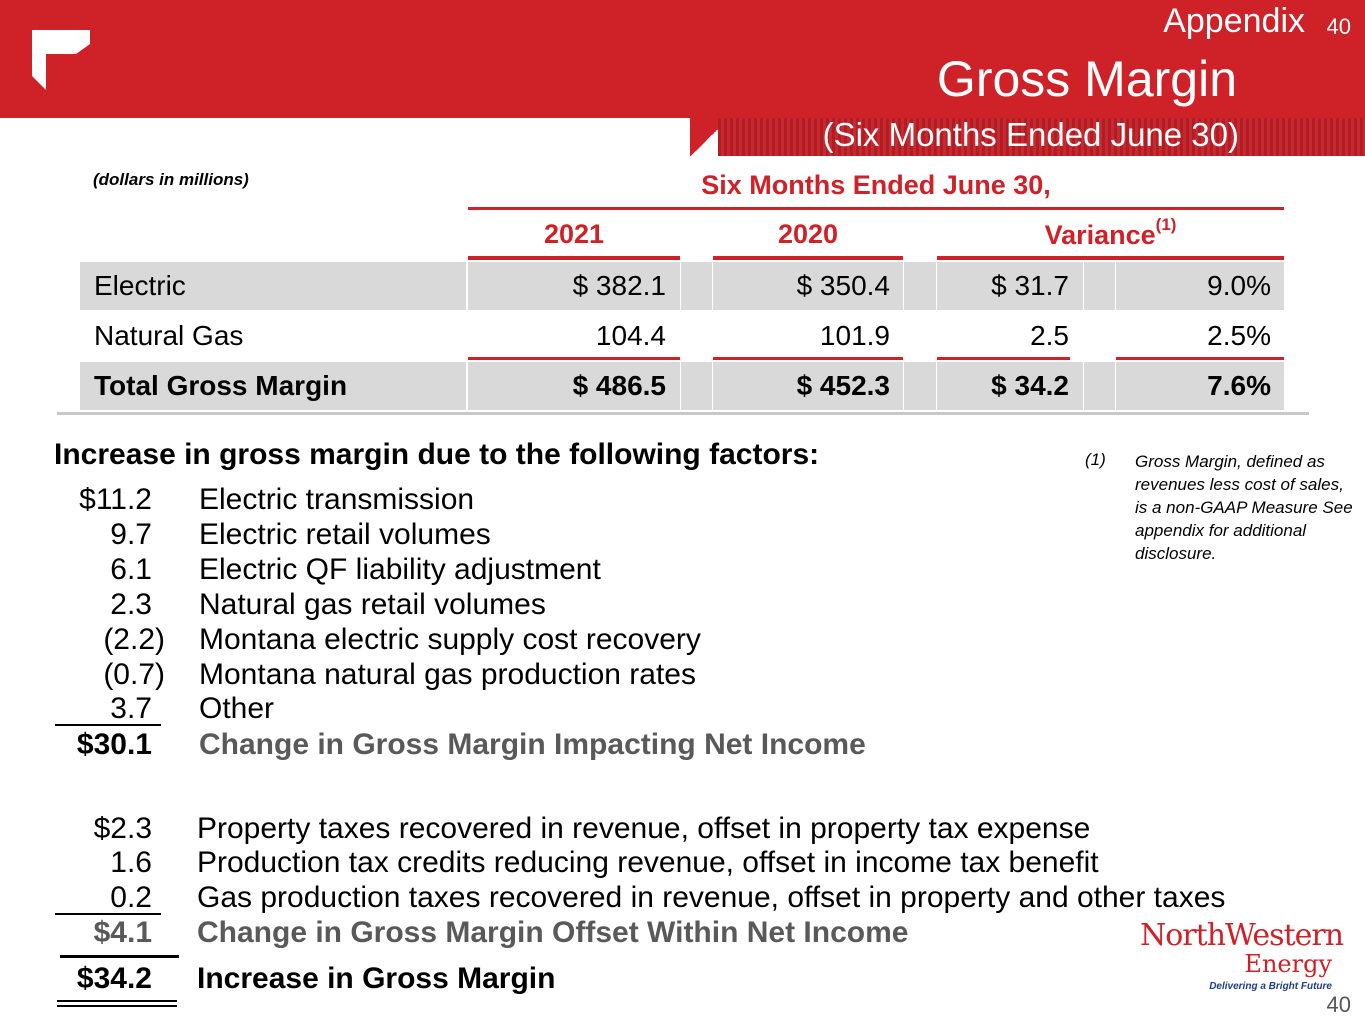 Image resolution: width=1365 pixels, height=1024 pixels. Describe the element at coordinates (1234, 21) in the screenshot. I see `section-label: Appendix` at that location.